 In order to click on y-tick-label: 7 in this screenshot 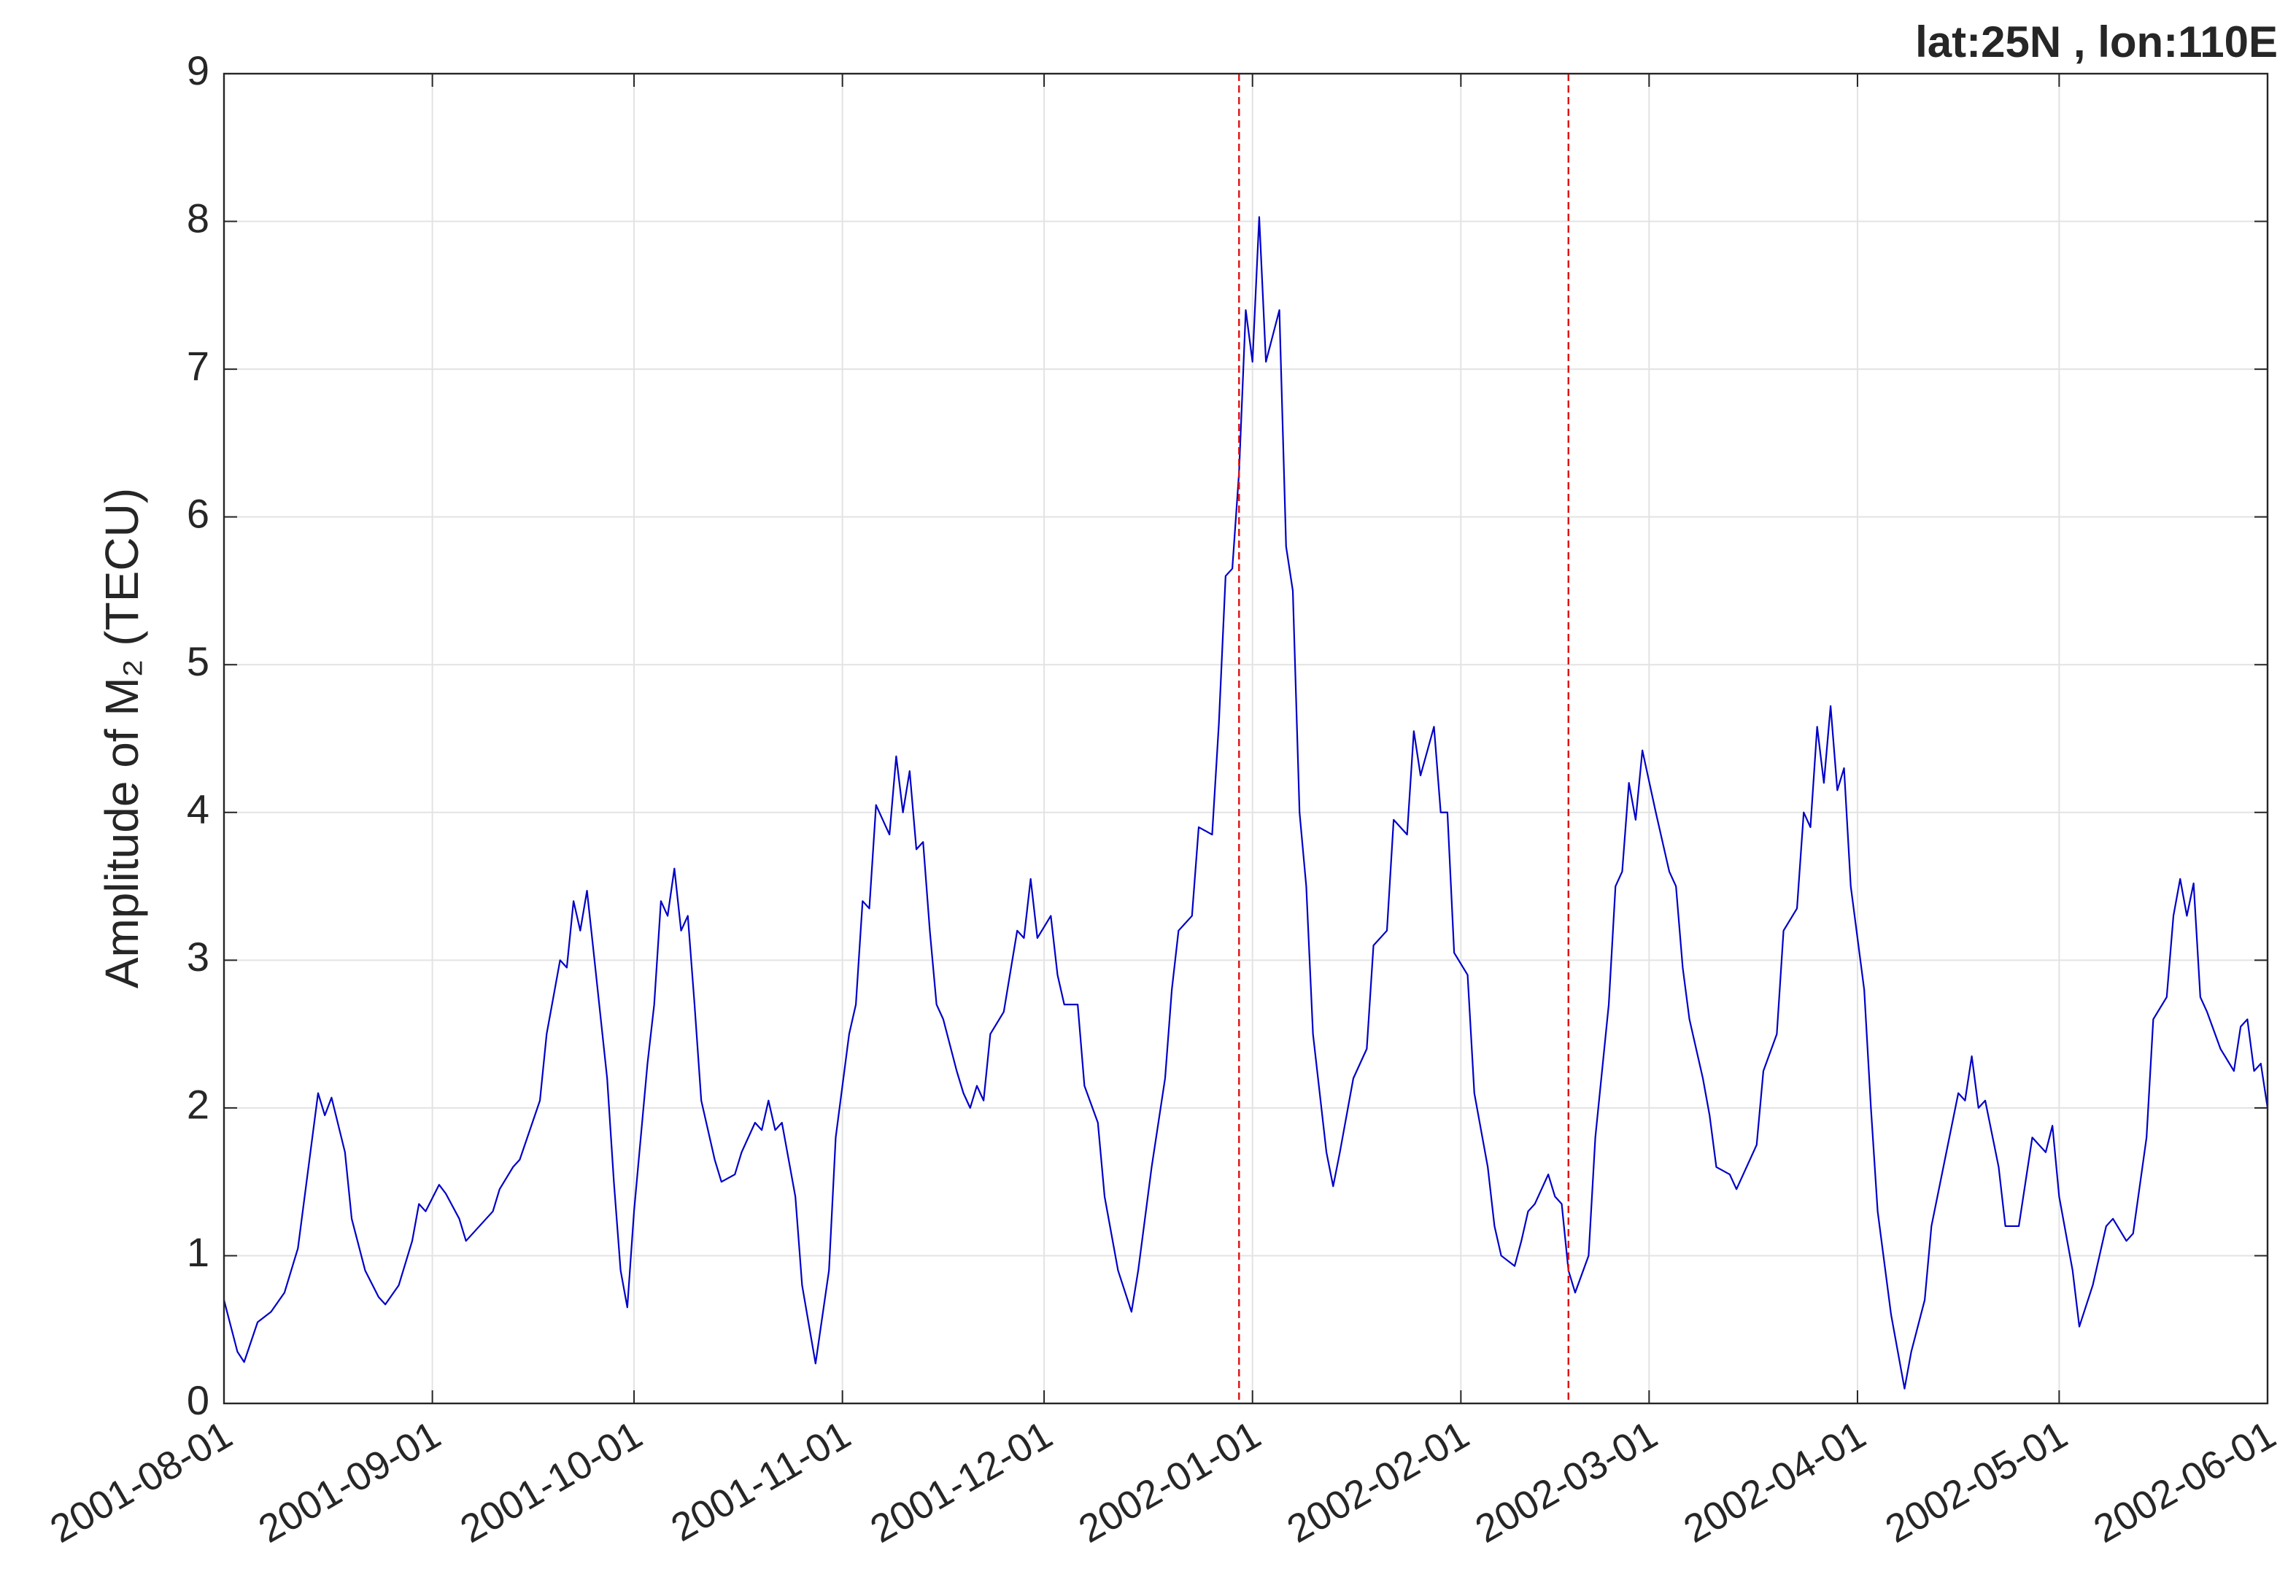, I will do `click(198, 366)`.